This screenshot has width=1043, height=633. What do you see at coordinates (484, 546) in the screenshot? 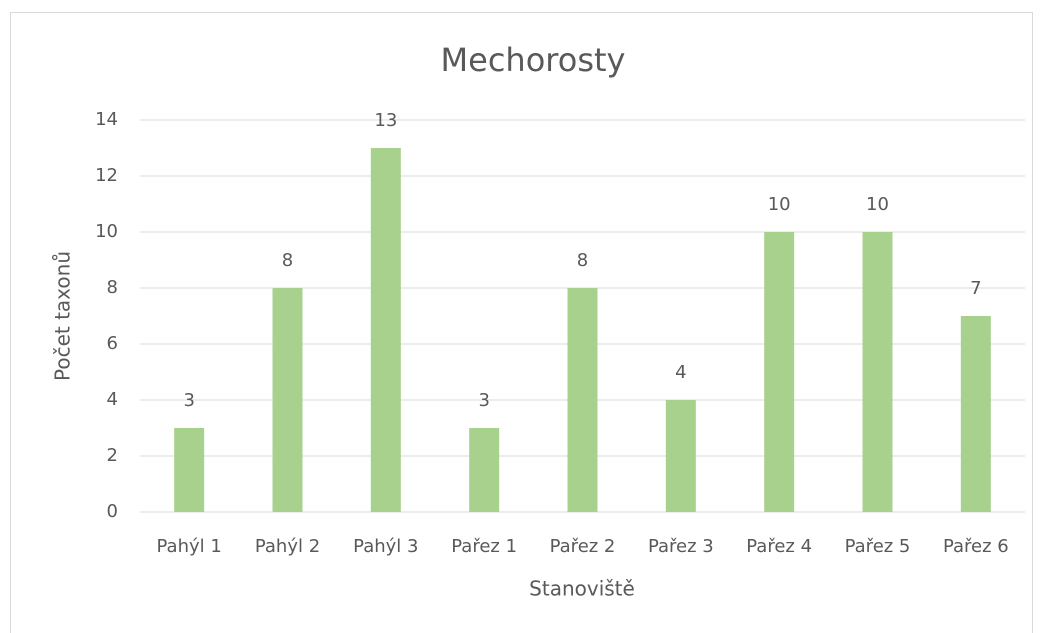
I see `x-tick-label: Pařez 1` at bounding box center [484, 546].